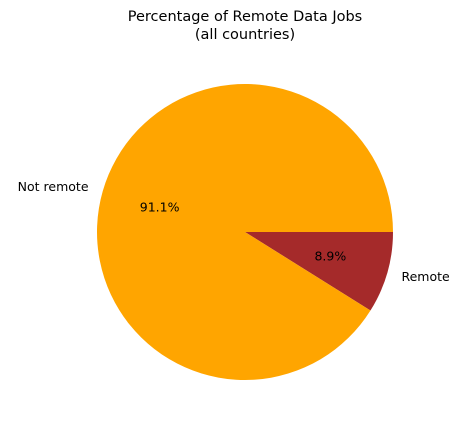  Describe the element at coordinates (319, 271) in the screenshot. I see `pie-slice-remote` at that location.